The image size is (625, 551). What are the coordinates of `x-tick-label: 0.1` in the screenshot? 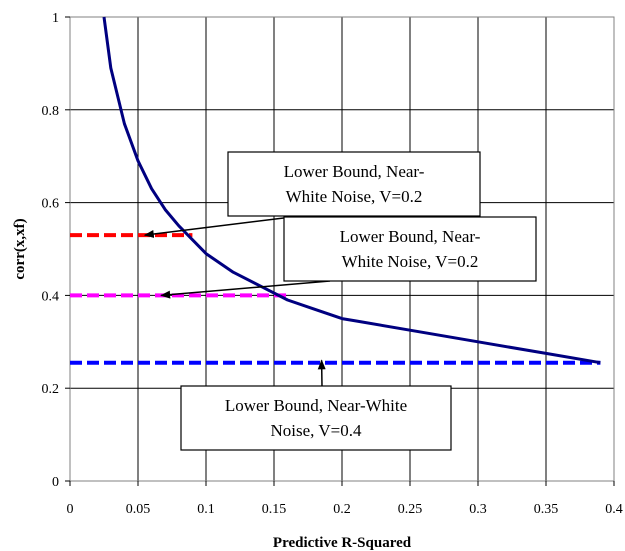 It's located at (206, 509).